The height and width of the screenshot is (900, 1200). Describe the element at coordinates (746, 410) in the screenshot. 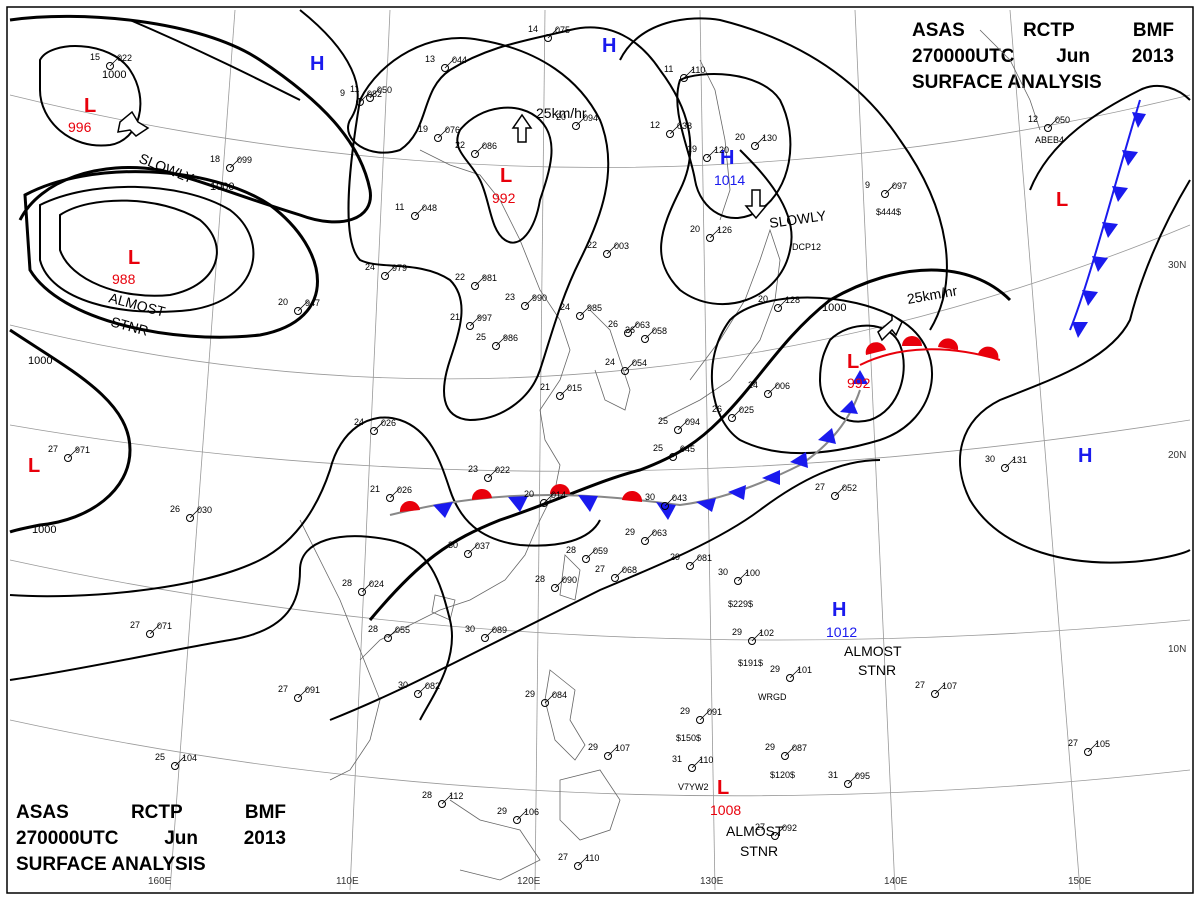

I see `station-pressure: 025` at that location.